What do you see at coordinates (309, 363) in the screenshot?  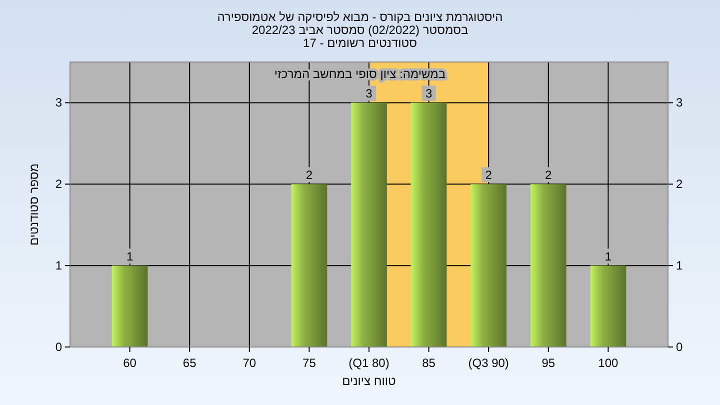 I see `x-tick-label: 75` at bounding box center [309, 363].